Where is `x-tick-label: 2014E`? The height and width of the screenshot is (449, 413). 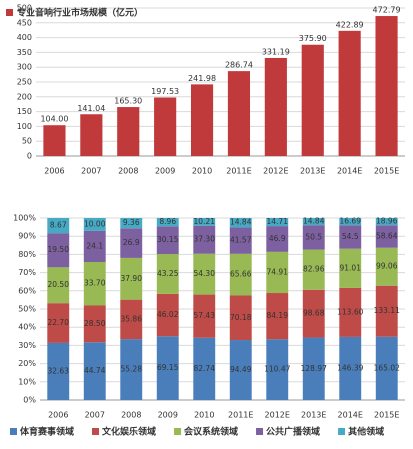 x-tick-label: 2014E is located at coordinates (349, 171).